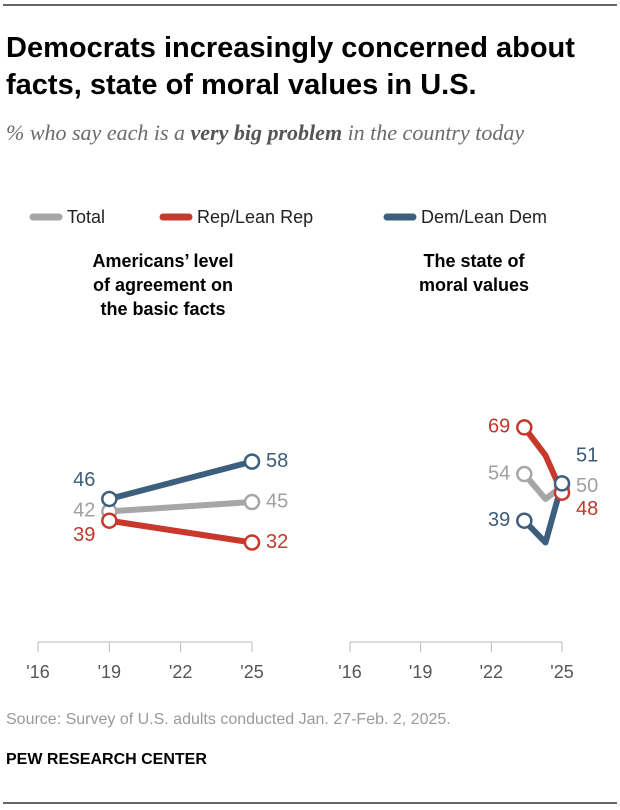 Image resolution: width=620 pixels, height=810 pixels. I want to click on data-label: 48, so click(587, 509).